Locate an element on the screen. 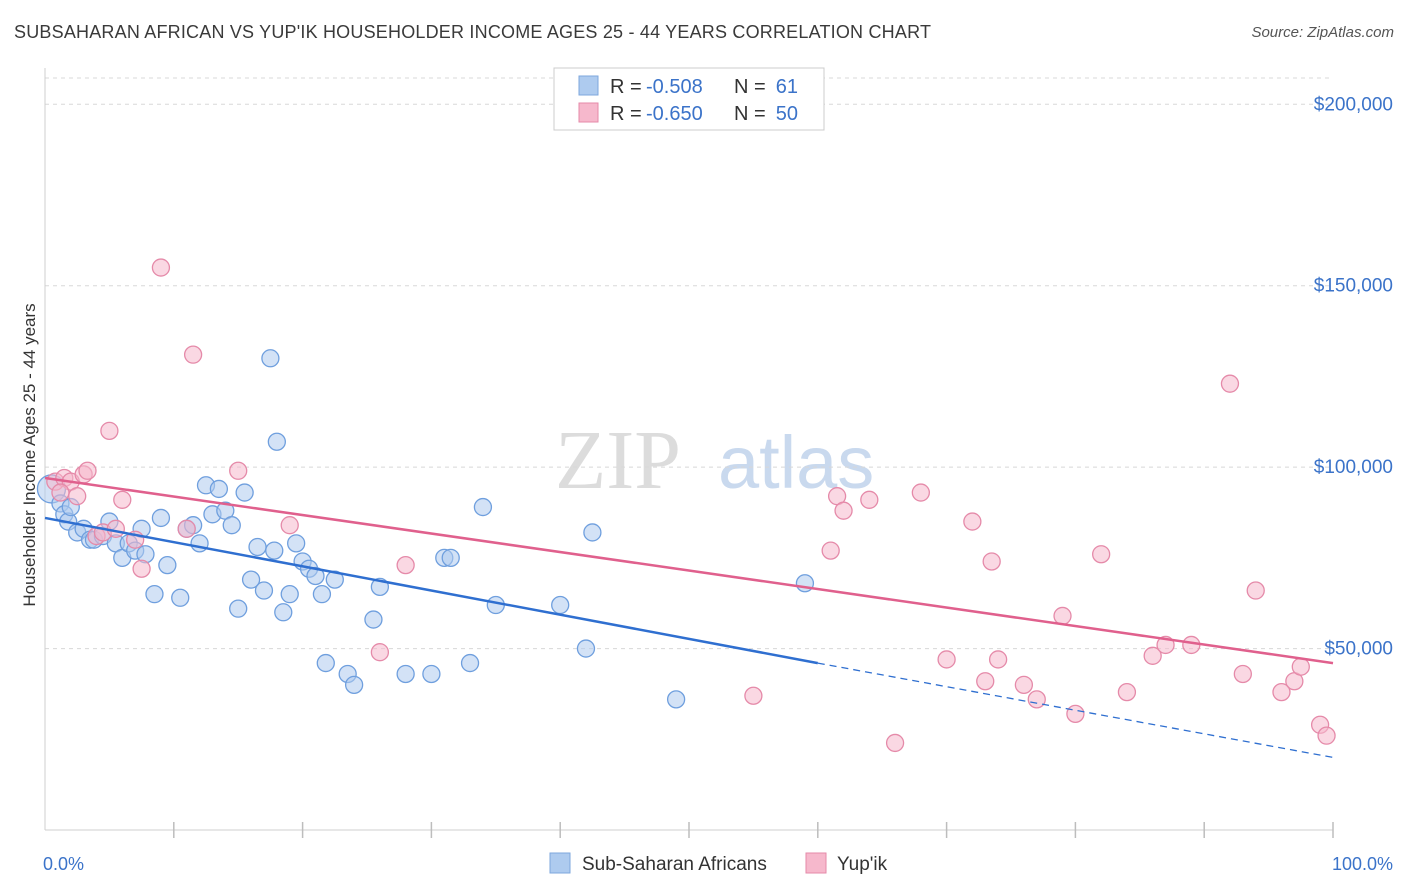 This screenshot has width=1406, height=892. y-axis-label: Householder Income Ages 25 - 44 years is located at coordinates (29, 454).